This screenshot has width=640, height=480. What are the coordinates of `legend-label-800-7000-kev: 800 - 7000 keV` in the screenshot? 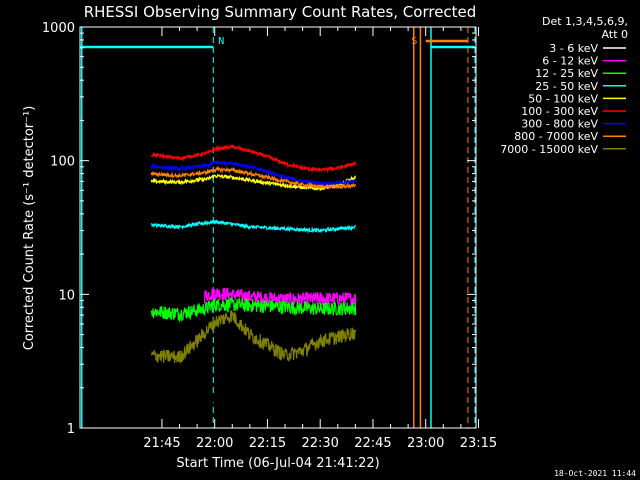 It's located at (556, 136).